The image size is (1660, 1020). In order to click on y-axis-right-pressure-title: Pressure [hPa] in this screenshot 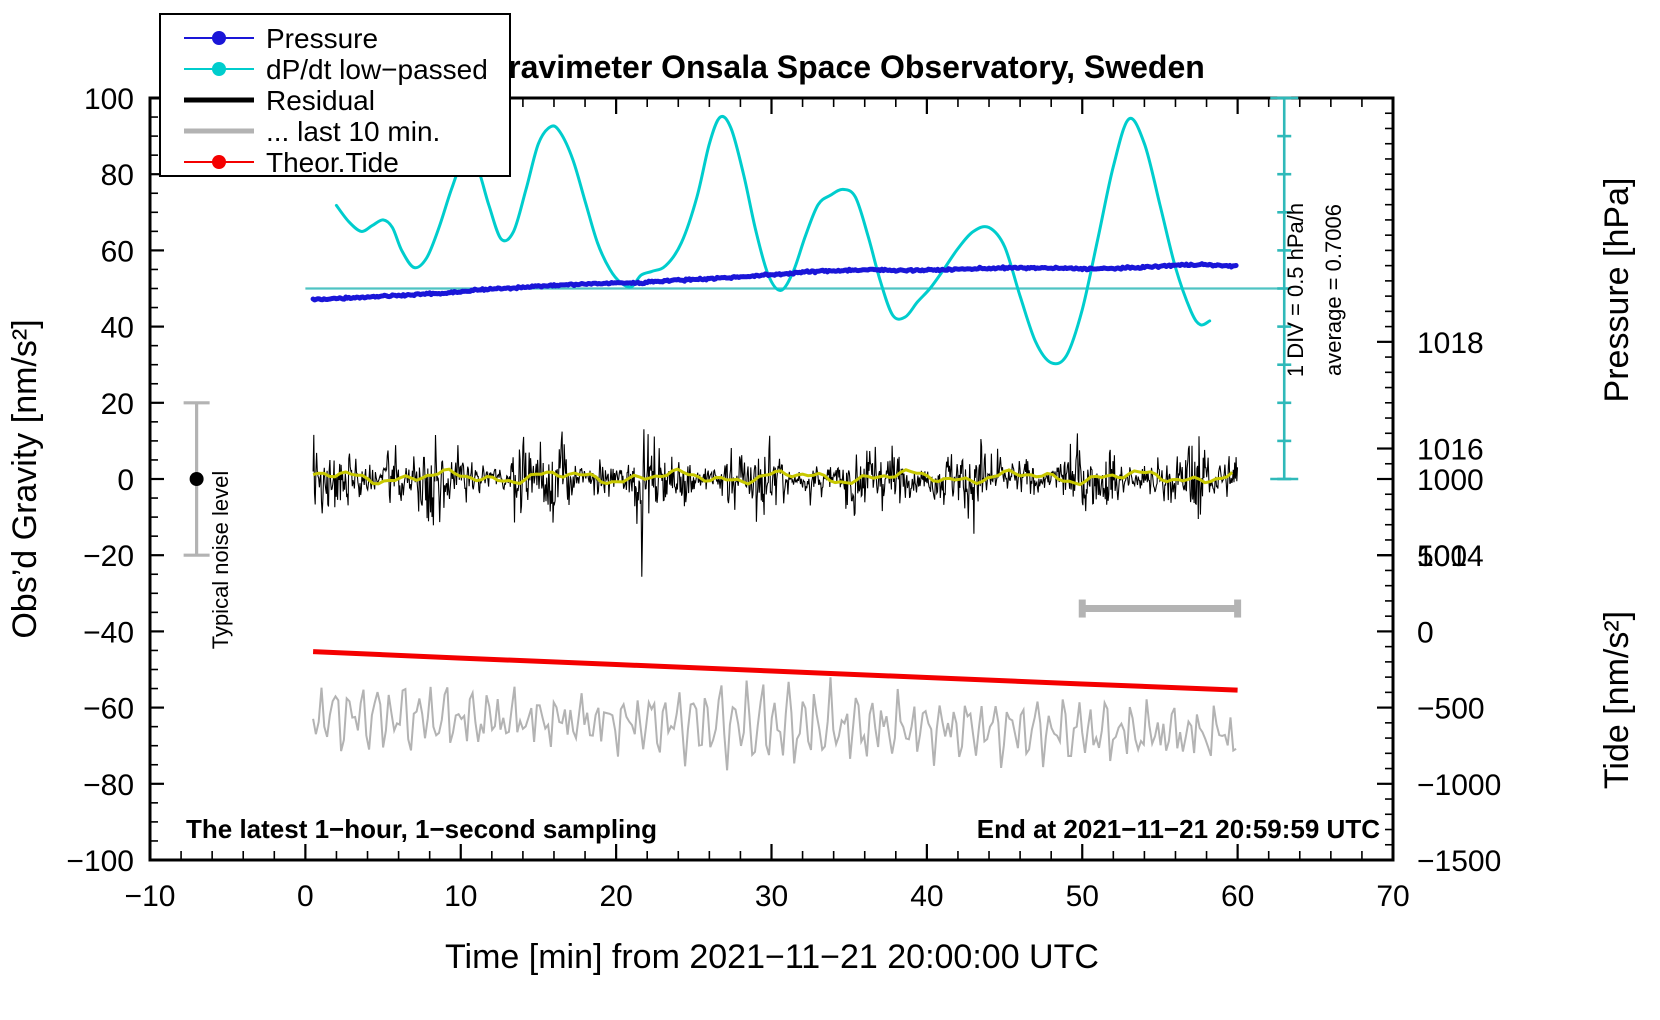, I will do `click(1617, 290)`.